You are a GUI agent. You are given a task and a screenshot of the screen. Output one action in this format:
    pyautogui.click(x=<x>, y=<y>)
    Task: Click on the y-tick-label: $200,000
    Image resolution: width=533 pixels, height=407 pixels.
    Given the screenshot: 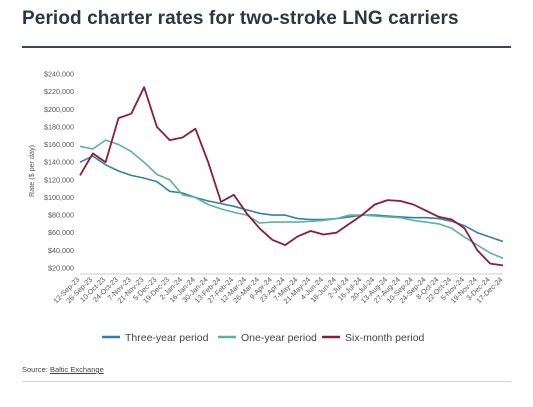 What is the action you would take?
    pyautogui.click(x=59, y=109)
    